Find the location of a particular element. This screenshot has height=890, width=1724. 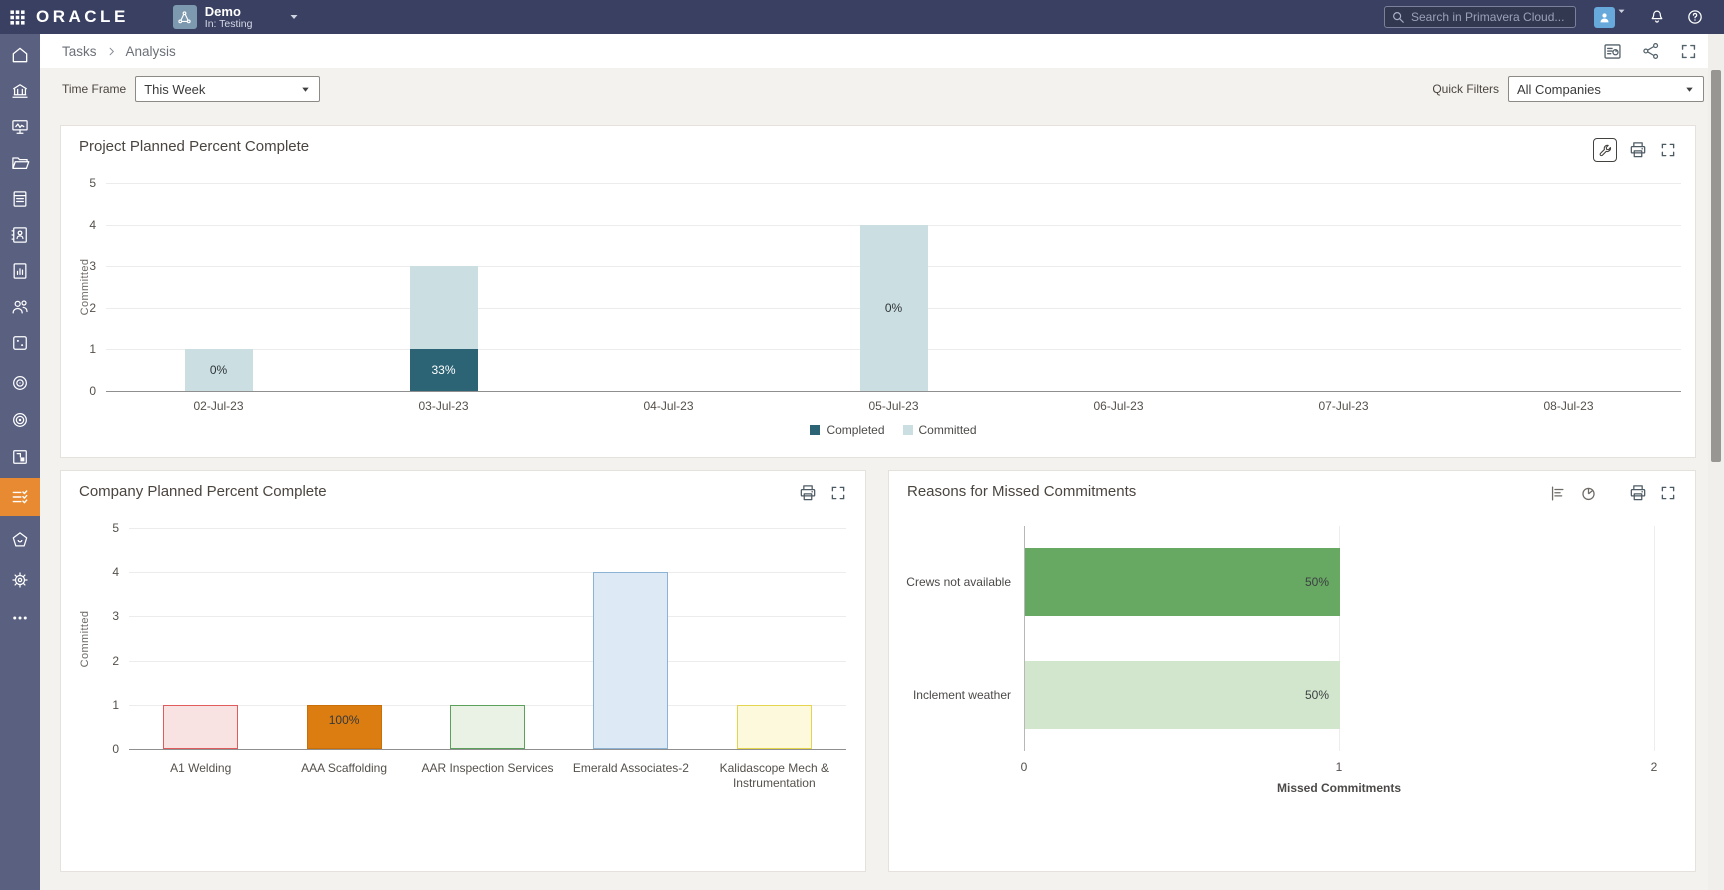

sidebar-item-reports is located at coordinates (20, 271).